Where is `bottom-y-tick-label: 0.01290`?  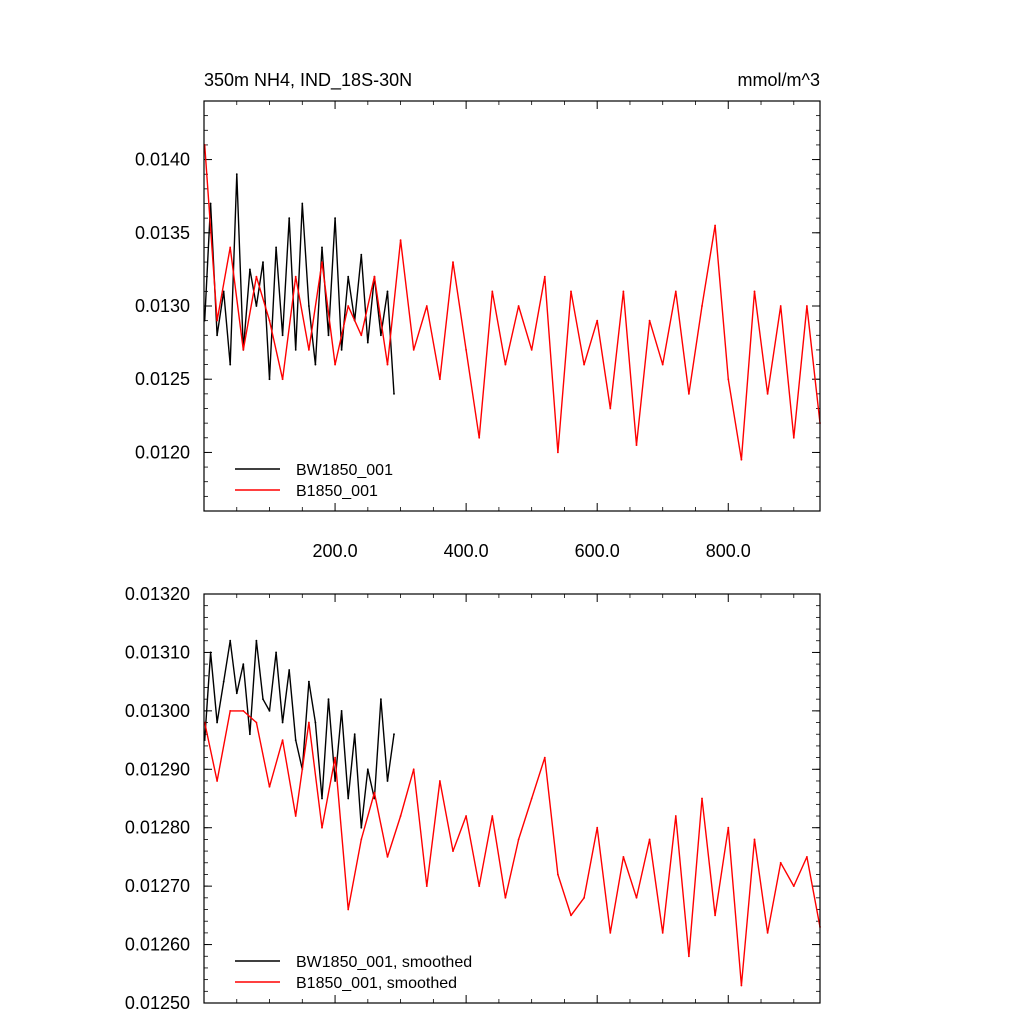
bottom-y-tick-label: 0.01290 is located at coordinates (157, 769).